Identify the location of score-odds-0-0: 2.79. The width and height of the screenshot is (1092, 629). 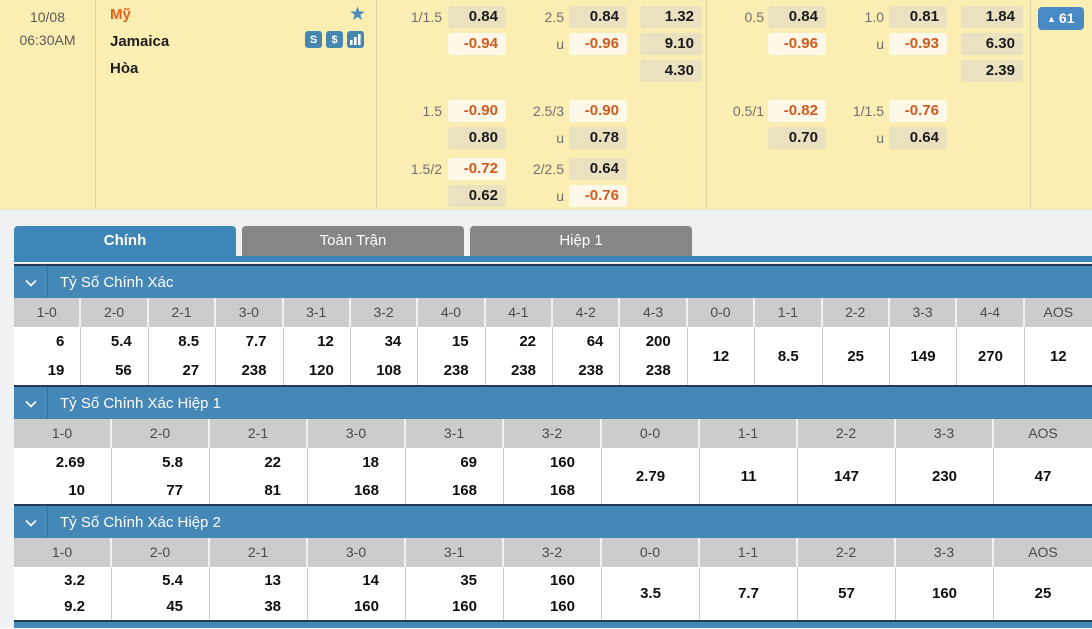
(651, 476).